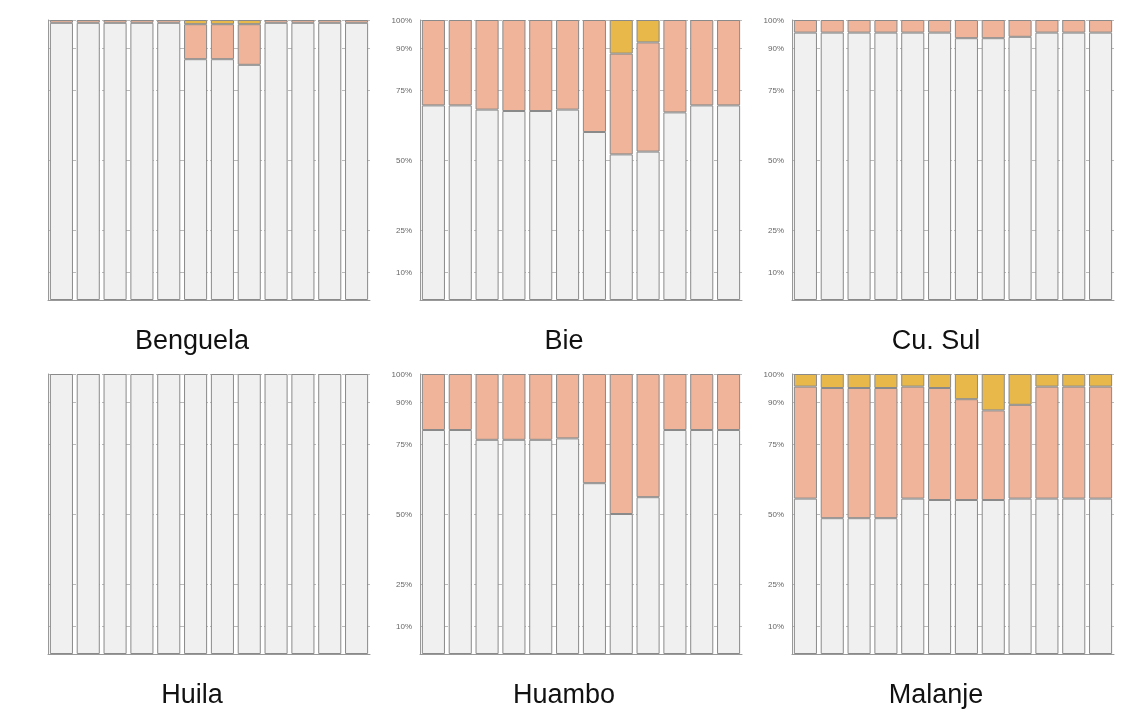  Describe the element at coordinates (564, 339) in the screenshot. I see `x-axis-title: Bie` at that location.